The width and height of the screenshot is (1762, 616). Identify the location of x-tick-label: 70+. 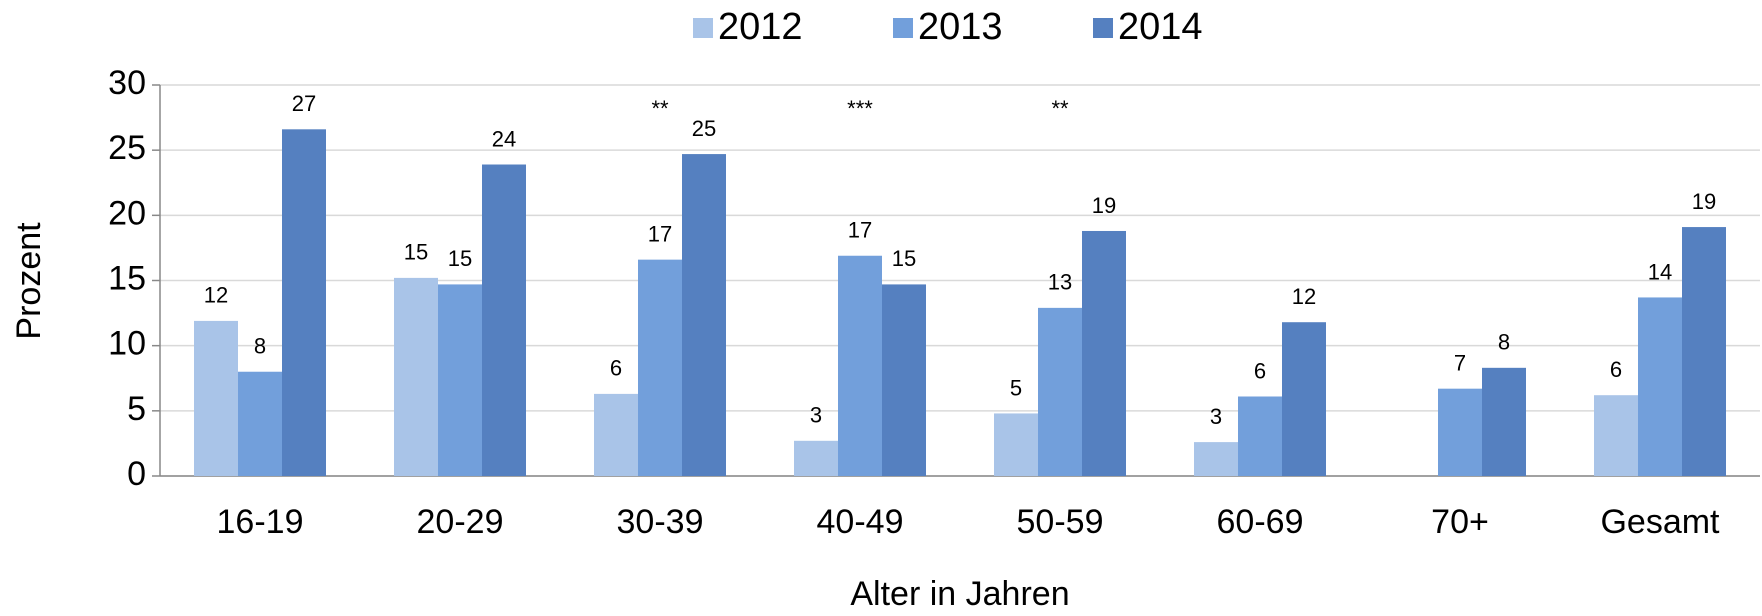
(1460, 522).